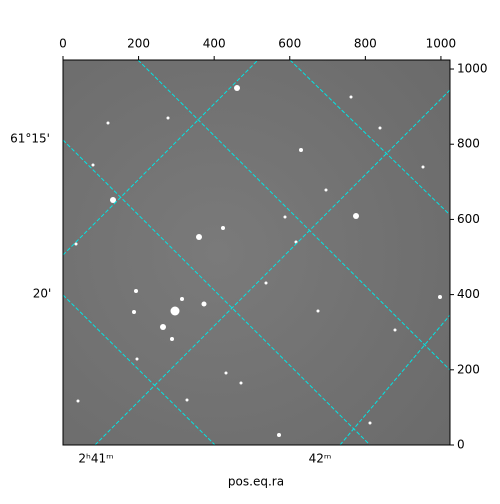 Image resolution: width=500 pixels, height=504 pixels. What do you see at coordinates (289, 44) in the screenshot?
I see `x-tick-label: 600` at bounding box center [289, 44].